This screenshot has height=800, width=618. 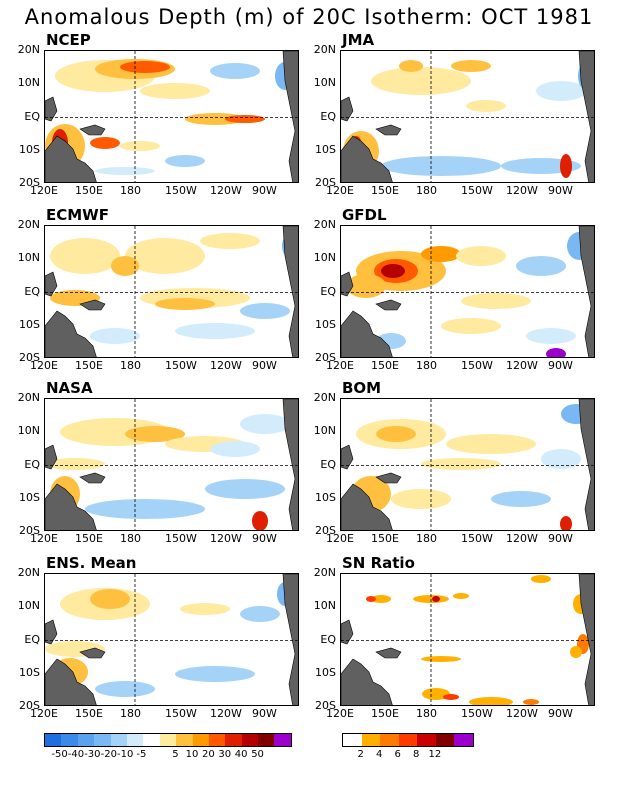 I want to click on colorbar-label: -40, so click(x=76, y=754).